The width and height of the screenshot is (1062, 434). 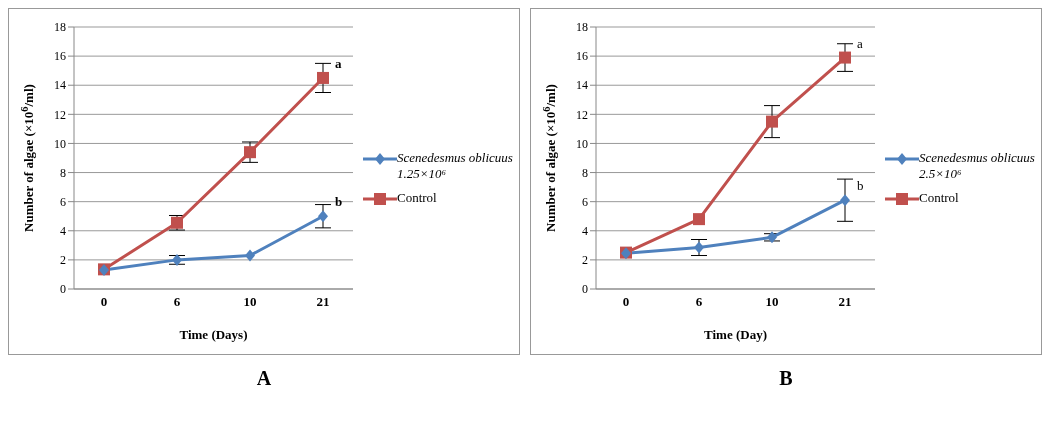 What do you see at coordinates (213, 334) in the screenshot?
I see `x-axis-title: Time (Days)` at bounding box center [213, 334].